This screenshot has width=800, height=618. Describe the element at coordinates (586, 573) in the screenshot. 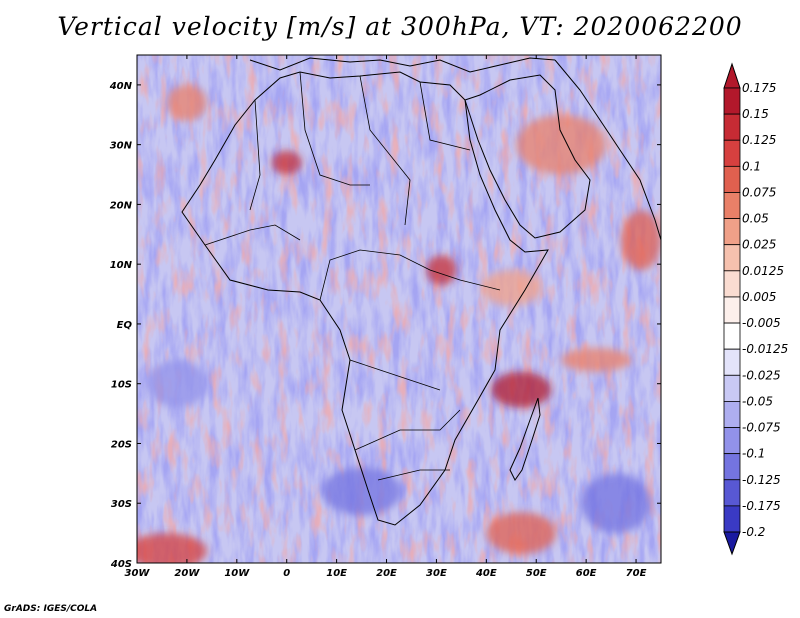

I see `lon-tick-label: 60E` at that location.